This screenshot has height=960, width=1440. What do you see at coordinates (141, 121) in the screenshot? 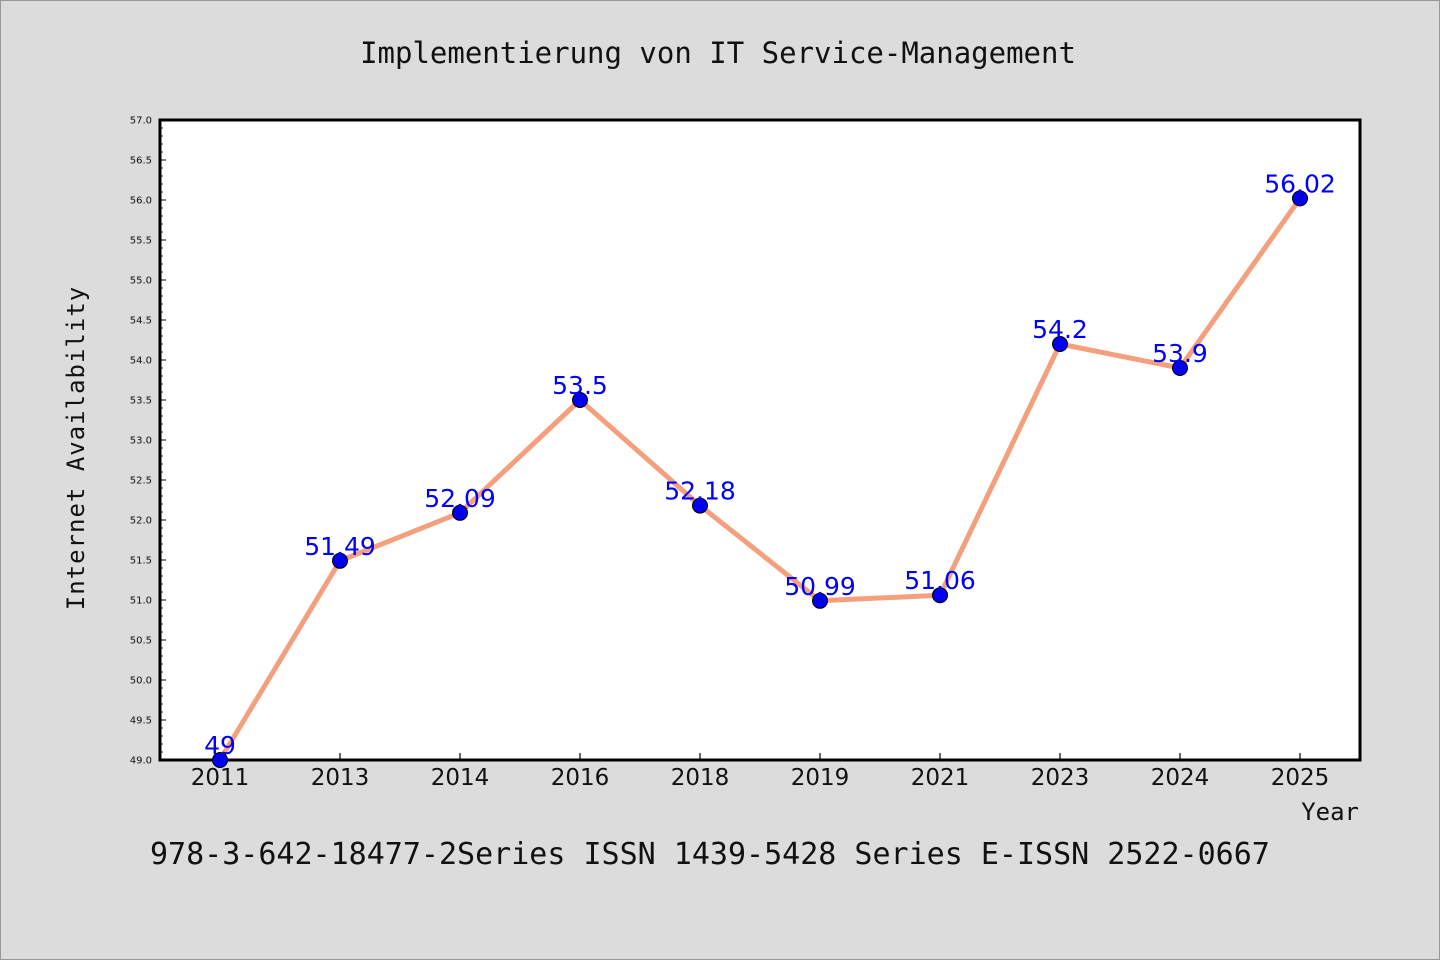
I see `y-tick-label: 57.0` at bounding box center [141, 121].